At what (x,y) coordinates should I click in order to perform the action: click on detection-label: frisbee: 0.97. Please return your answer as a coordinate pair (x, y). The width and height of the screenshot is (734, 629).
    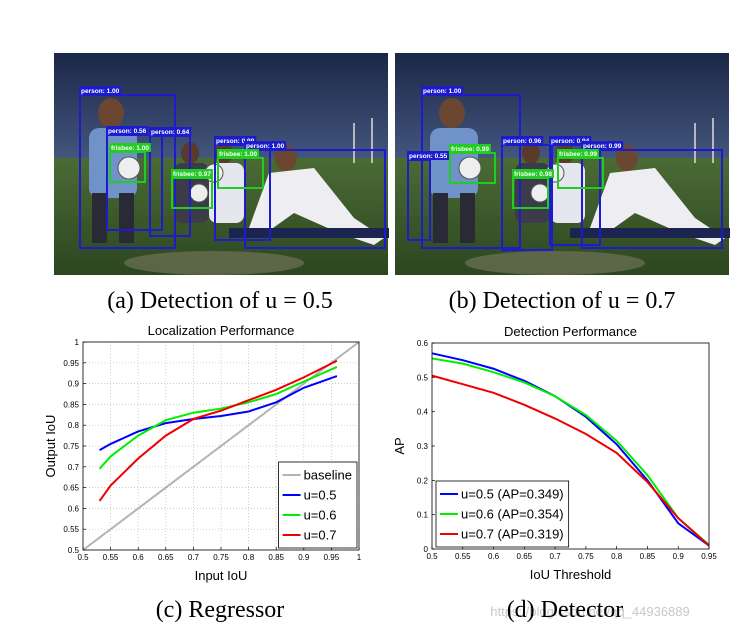
    Looking at the image, I should click on (192, 174).